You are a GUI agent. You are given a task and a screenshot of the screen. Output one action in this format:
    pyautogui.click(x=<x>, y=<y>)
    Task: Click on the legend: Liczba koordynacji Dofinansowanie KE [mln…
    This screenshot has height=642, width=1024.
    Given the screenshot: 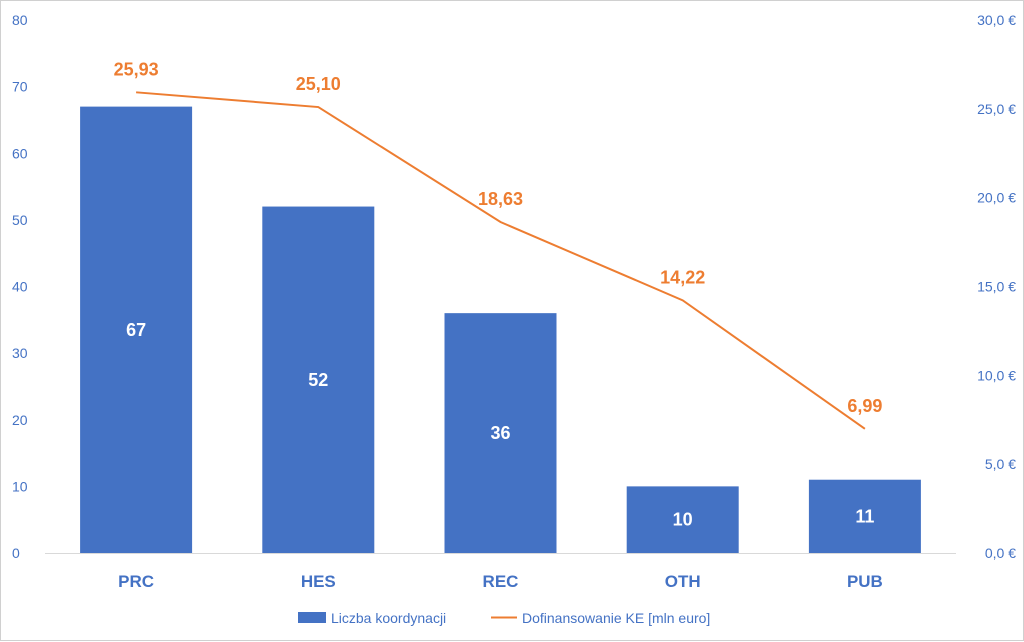 What is the action you would take?
    pyautogui.click(x=504, y=618)
    